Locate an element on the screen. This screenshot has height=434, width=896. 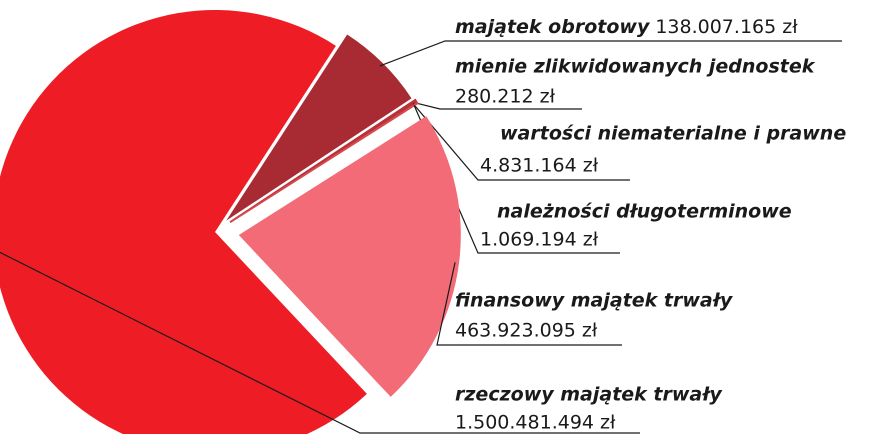
slice-name: wartości niematerialne i prawne is located at coordinates (673, 134).